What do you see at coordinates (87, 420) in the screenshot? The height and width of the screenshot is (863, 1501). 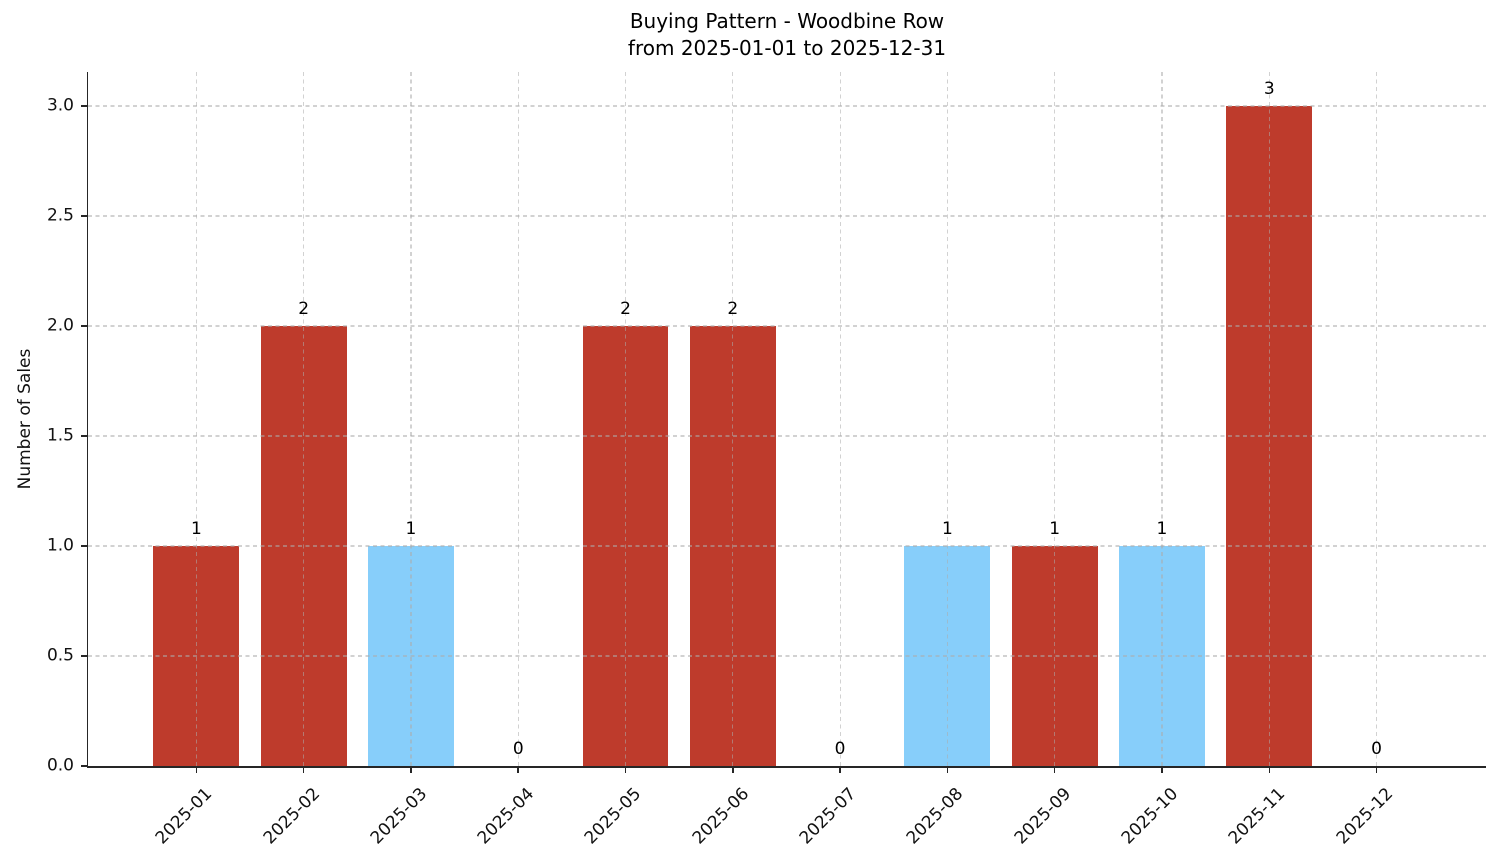 I see `y-axis-spine` at bounding box center [87, 420].